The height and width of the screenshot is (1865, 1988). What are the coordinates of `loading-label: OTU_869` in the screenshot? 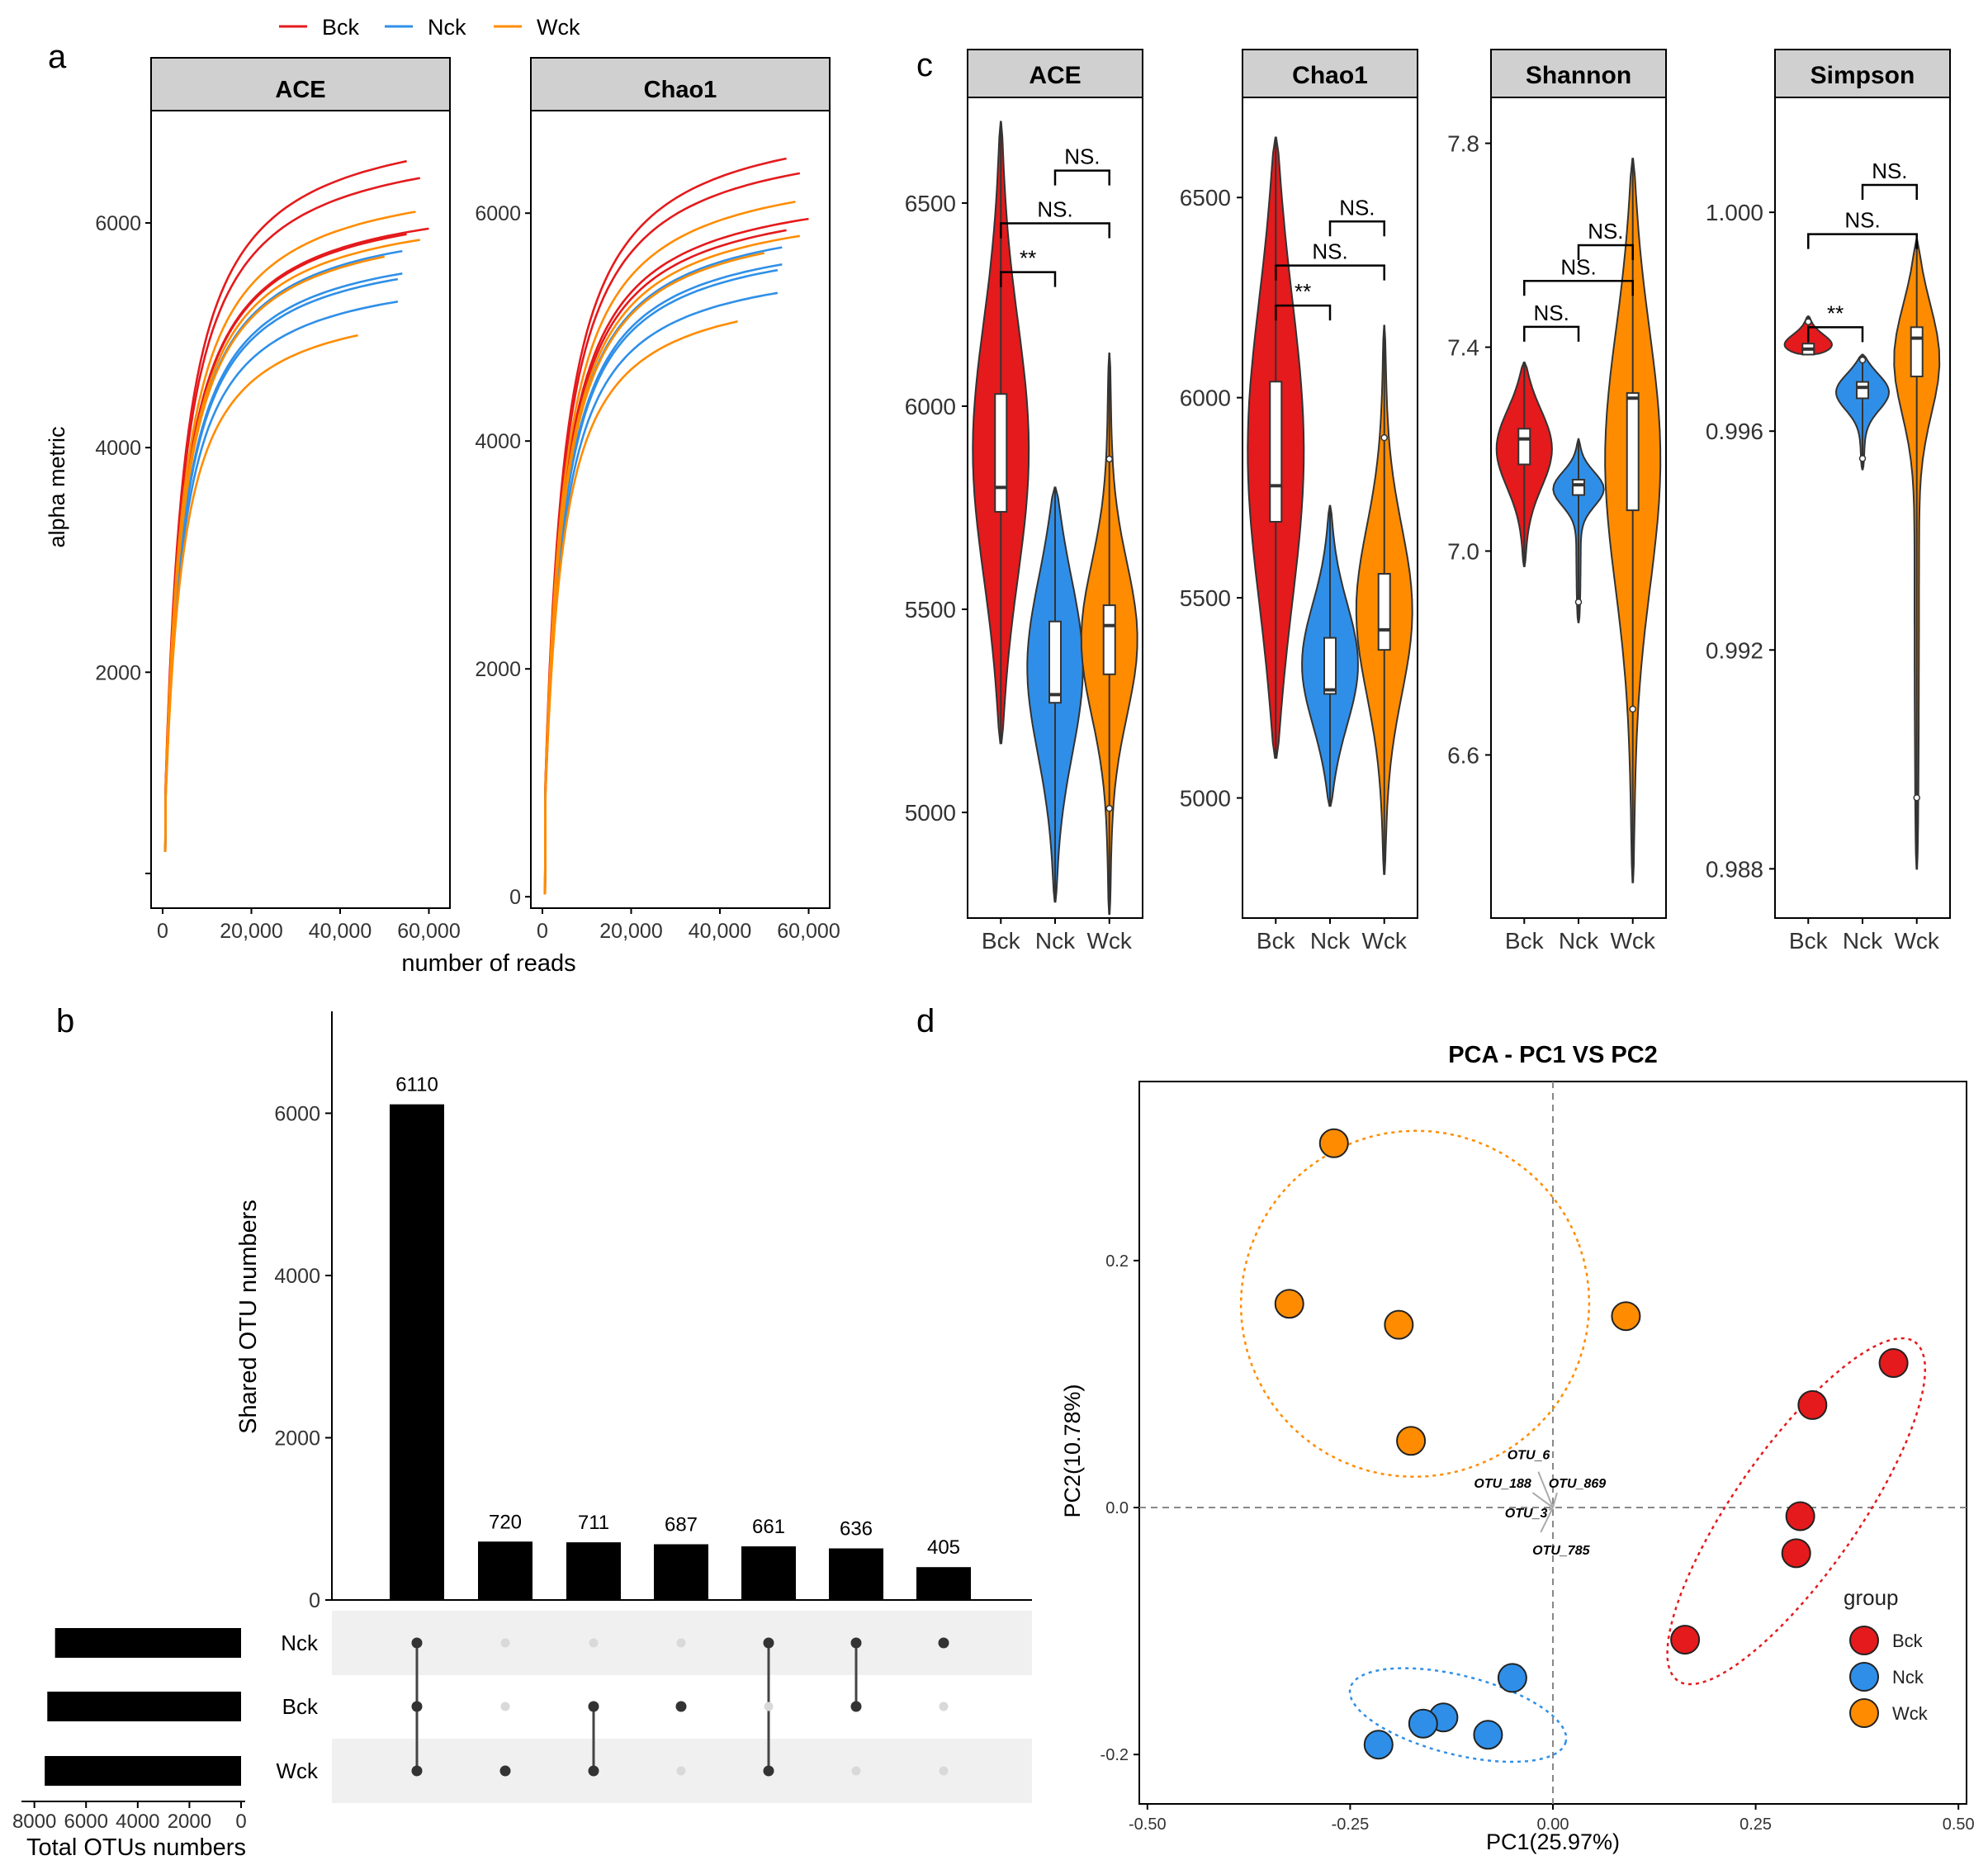 It's located at (1577, 1484).